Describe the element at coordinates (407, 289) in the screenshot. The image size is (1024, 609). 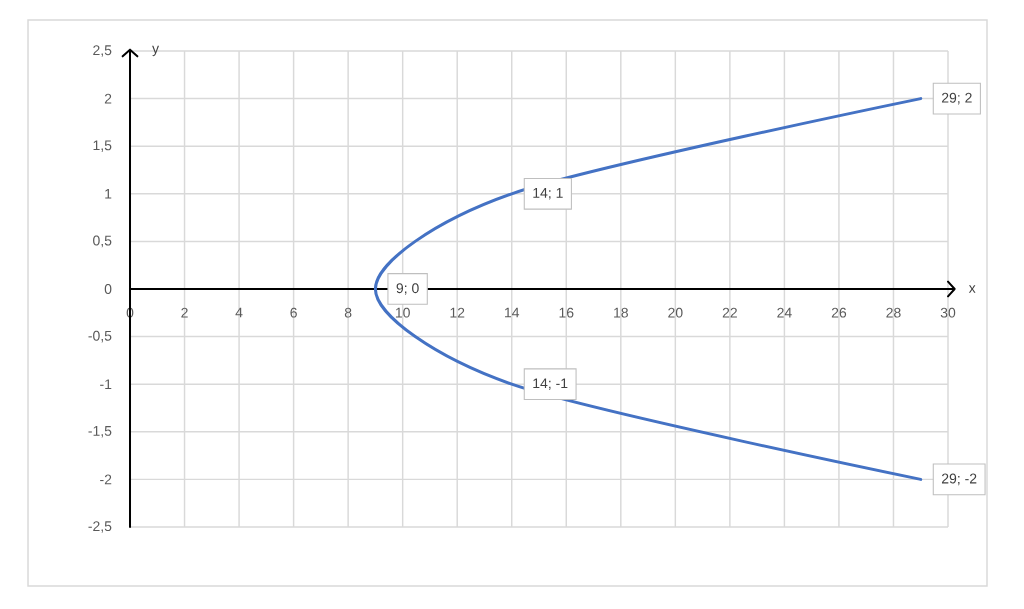
I see `data-label: 9; 0` at that location.